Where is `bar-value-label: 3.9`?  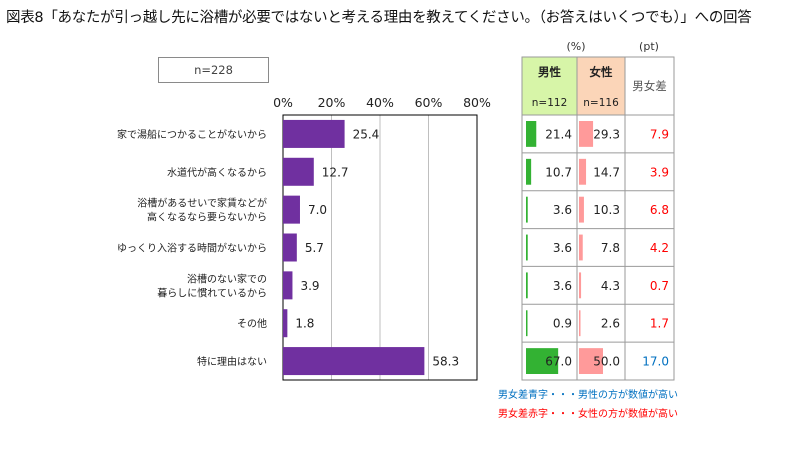 bar-value-label: 3.9 is located at coordinates (309, 286).